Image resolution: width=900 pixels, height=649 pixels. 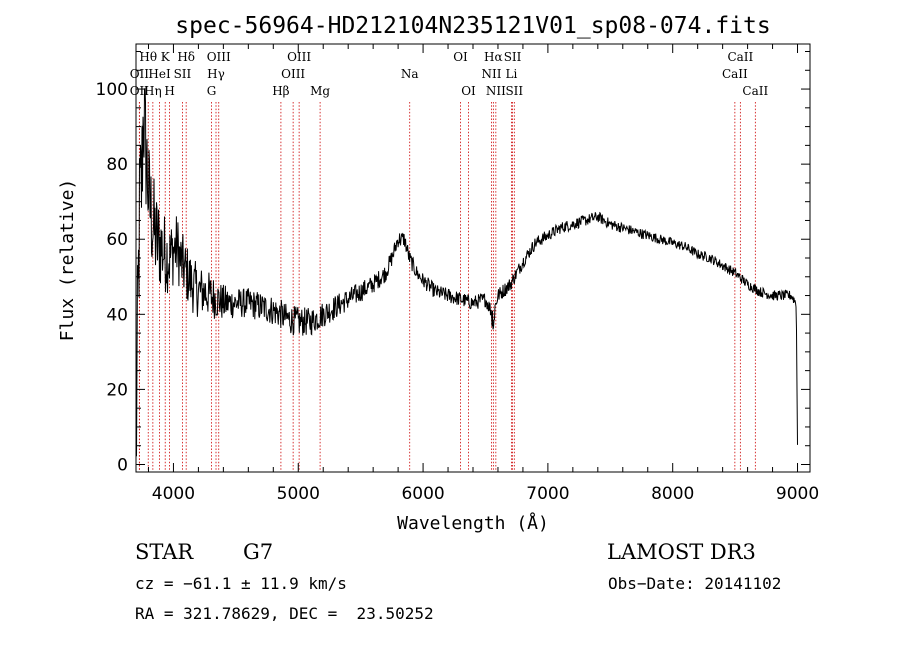 I want to click on spectral-line-label: K, so click(x=166, y=57).